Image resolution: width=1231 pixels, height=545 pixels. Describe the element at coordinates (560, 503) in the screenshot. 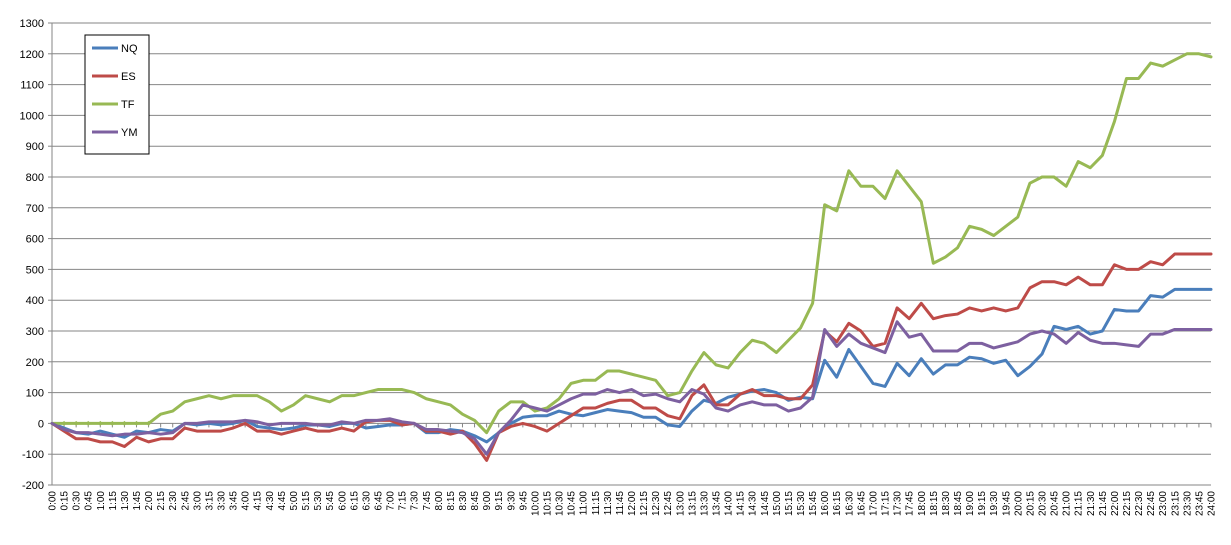

I see `x-tick-label: 10:30` at that location.